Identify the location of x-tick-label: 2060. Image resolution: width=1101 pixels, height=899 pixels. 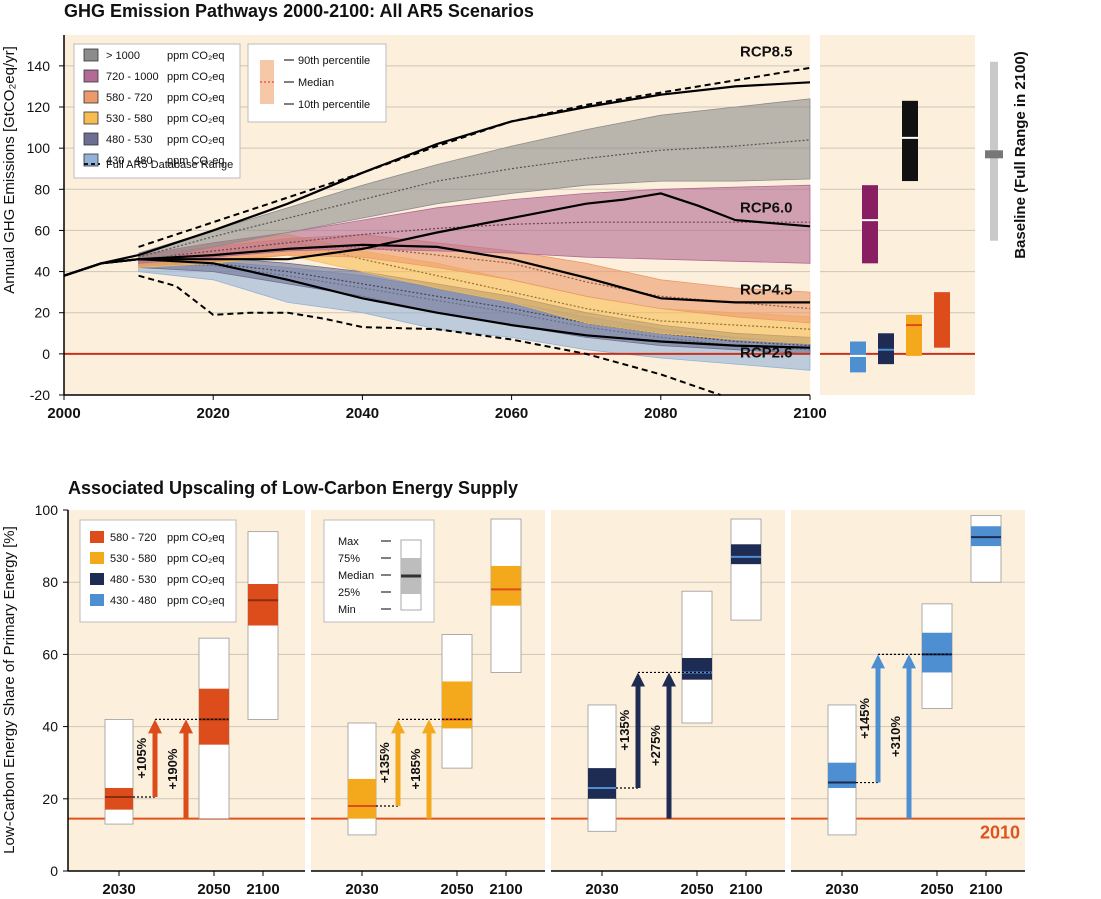
(511, 413).